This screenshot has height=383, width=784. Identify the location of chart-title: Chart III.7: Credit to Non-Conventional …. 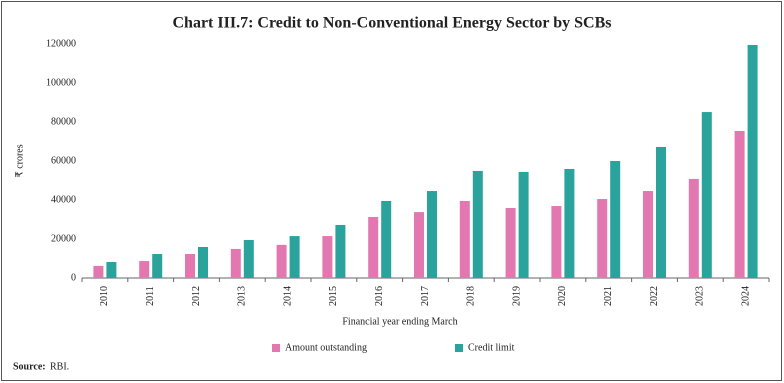
(392, 23).